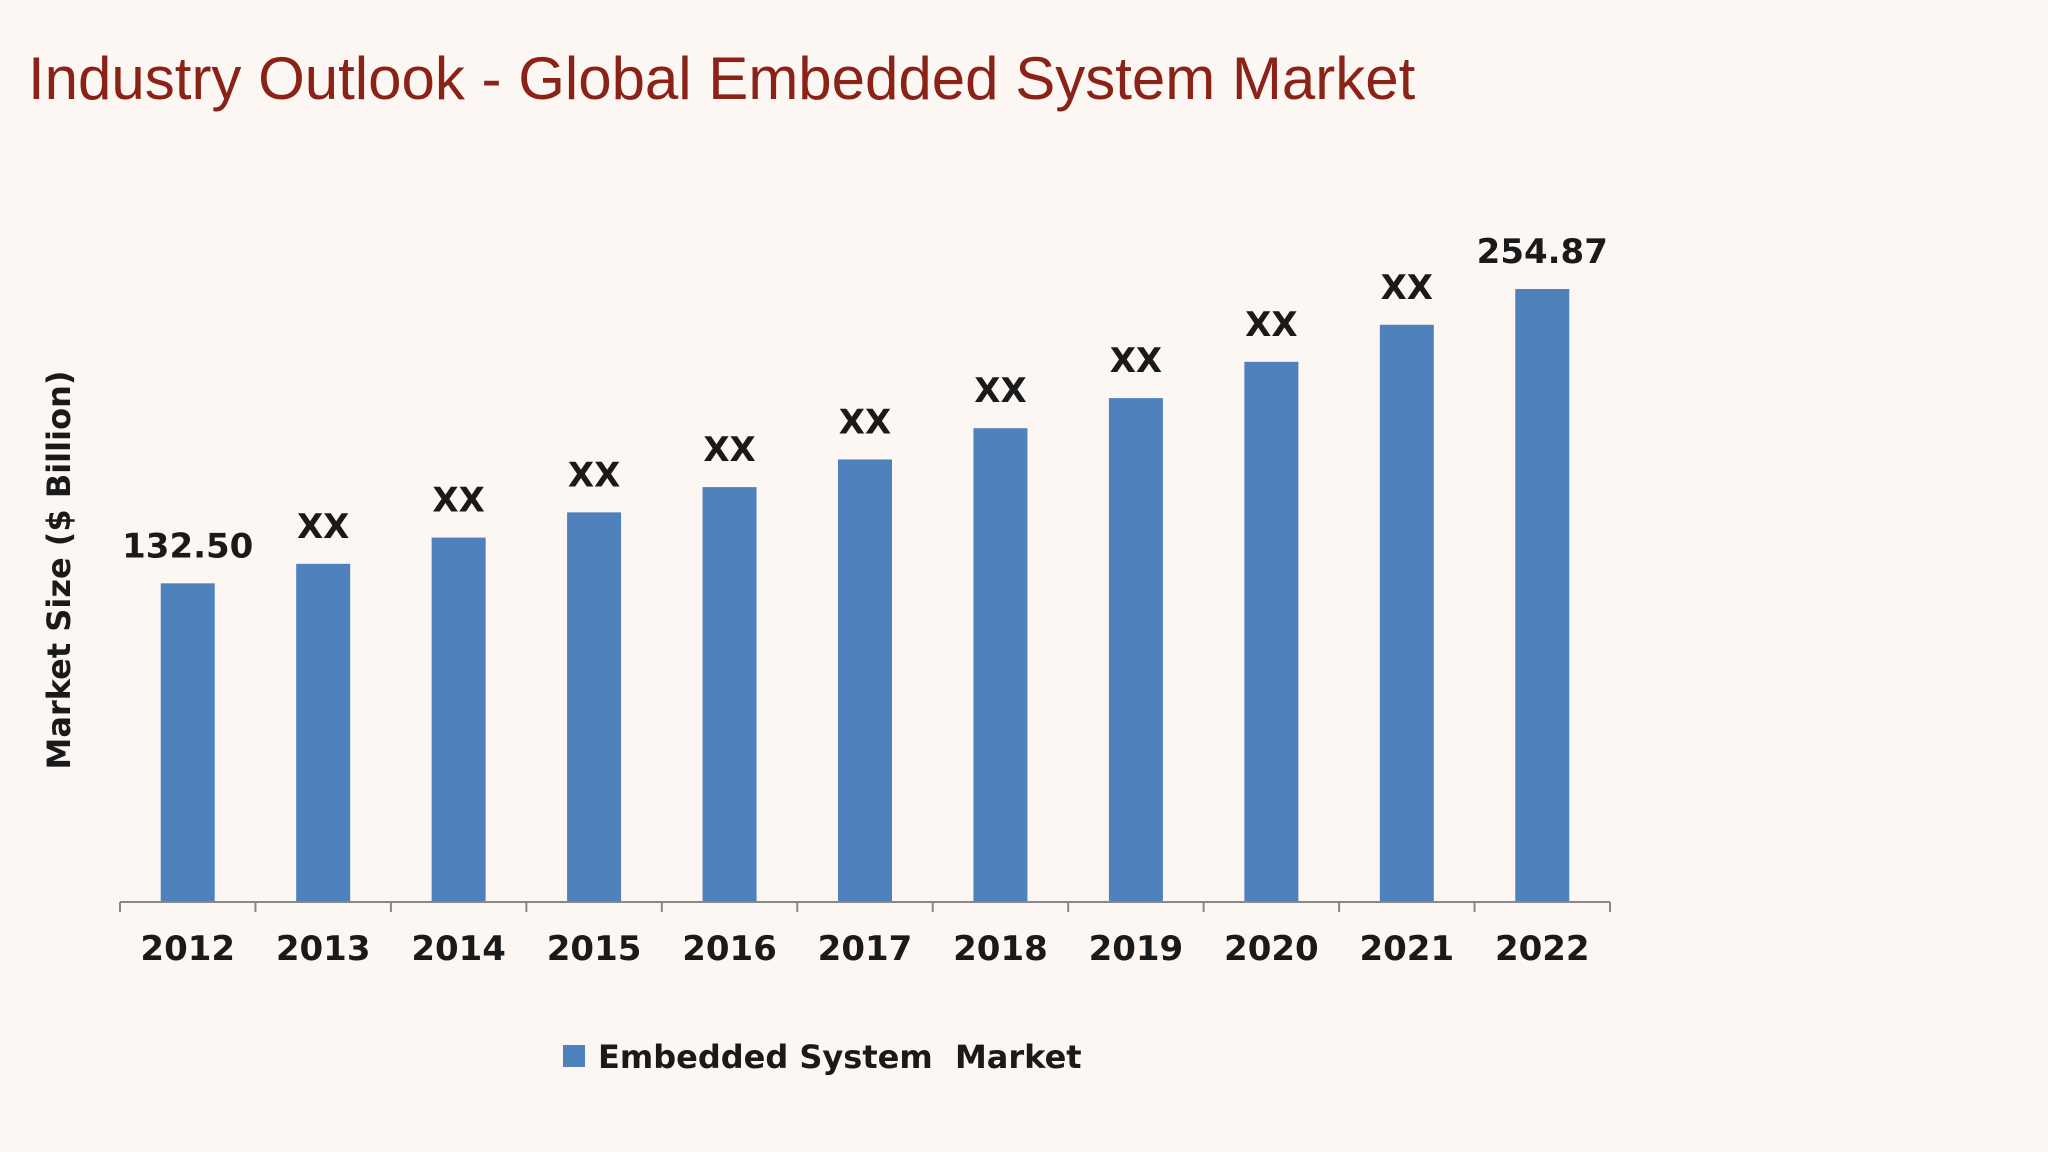 This screenshot has height=1152, width=2048. What do you see at coordinates (1000, 391) in the screenshot?
I see `data-label-2018: XX` at bounding box center [1000, 391].